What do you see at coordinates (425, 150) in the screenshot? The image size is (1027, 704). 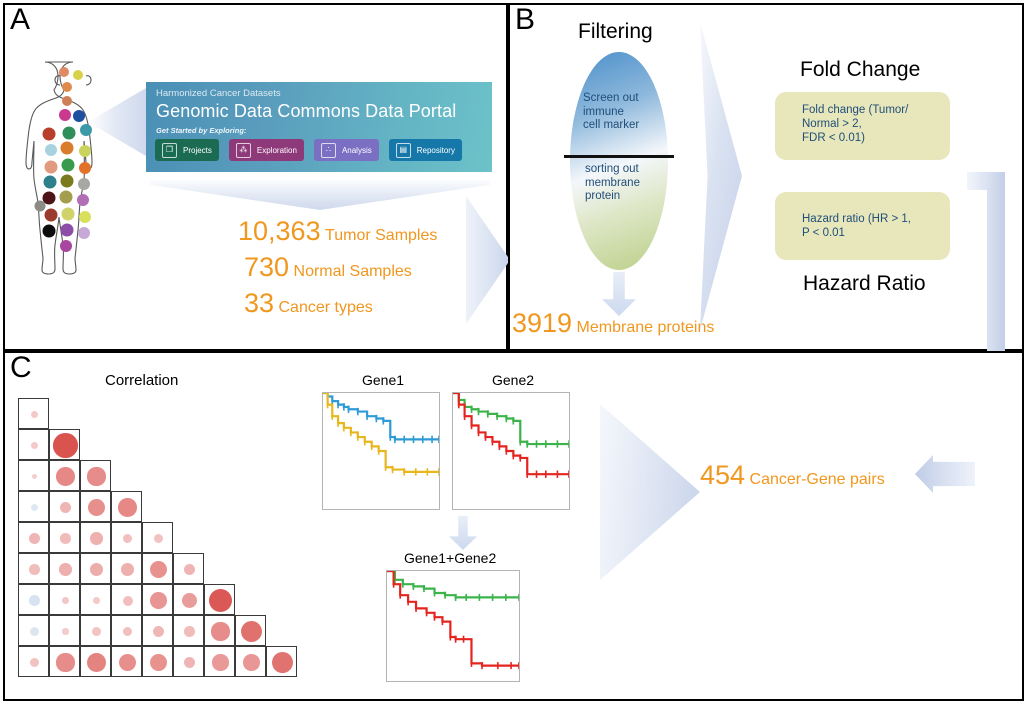 I see `gdc-button-repository: ▤ Repository` at bounding box center [425, 150].